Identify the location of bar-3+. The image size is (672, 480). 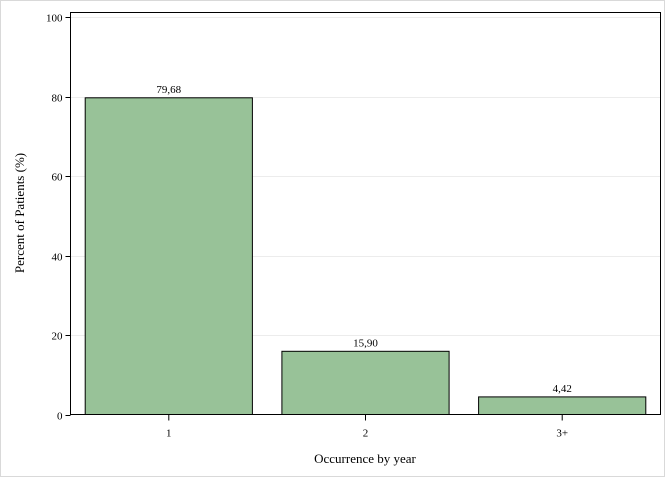
(562, 405).